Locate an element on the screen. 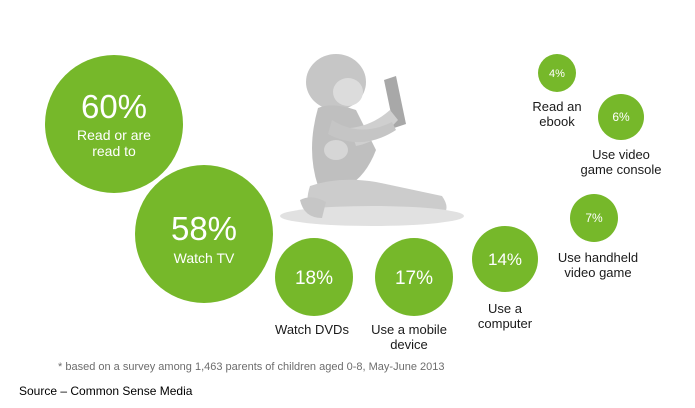 Image resolution: width=695 pixels, height=408 pixels. bubble-value-label: 58% is located at coordinates (204, 228).